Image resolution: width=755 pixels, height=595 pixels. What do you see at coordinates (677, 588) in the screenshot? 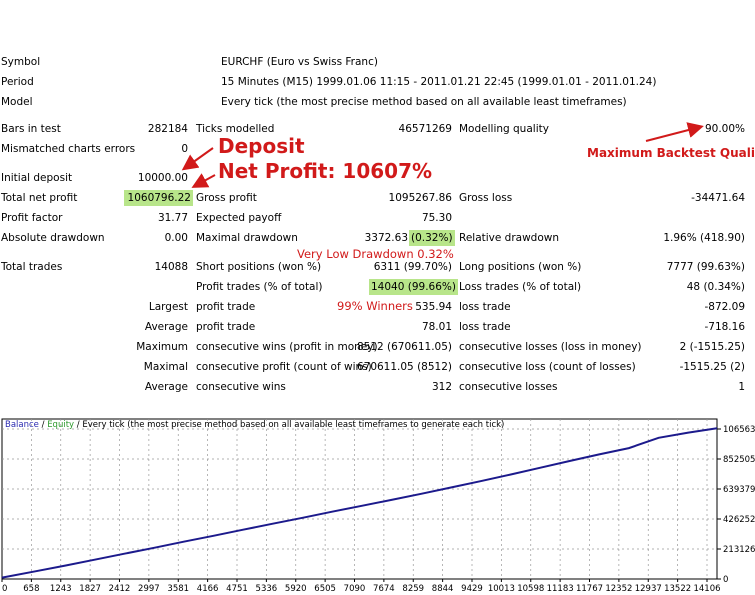
I see `x-tick-label: 13522` at bounding box center [677, 588].